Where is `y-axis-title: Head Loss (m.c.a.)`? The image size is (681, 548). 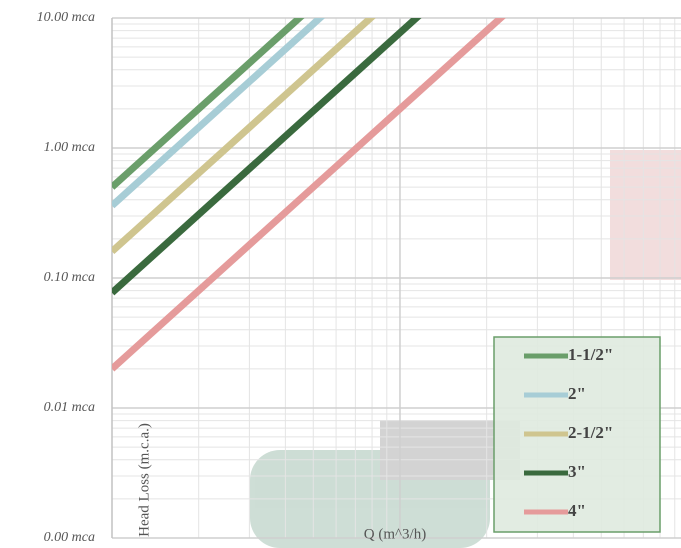 y-axis-title: Head Loss (m.c.a.) is located at coordinates (144, 480).